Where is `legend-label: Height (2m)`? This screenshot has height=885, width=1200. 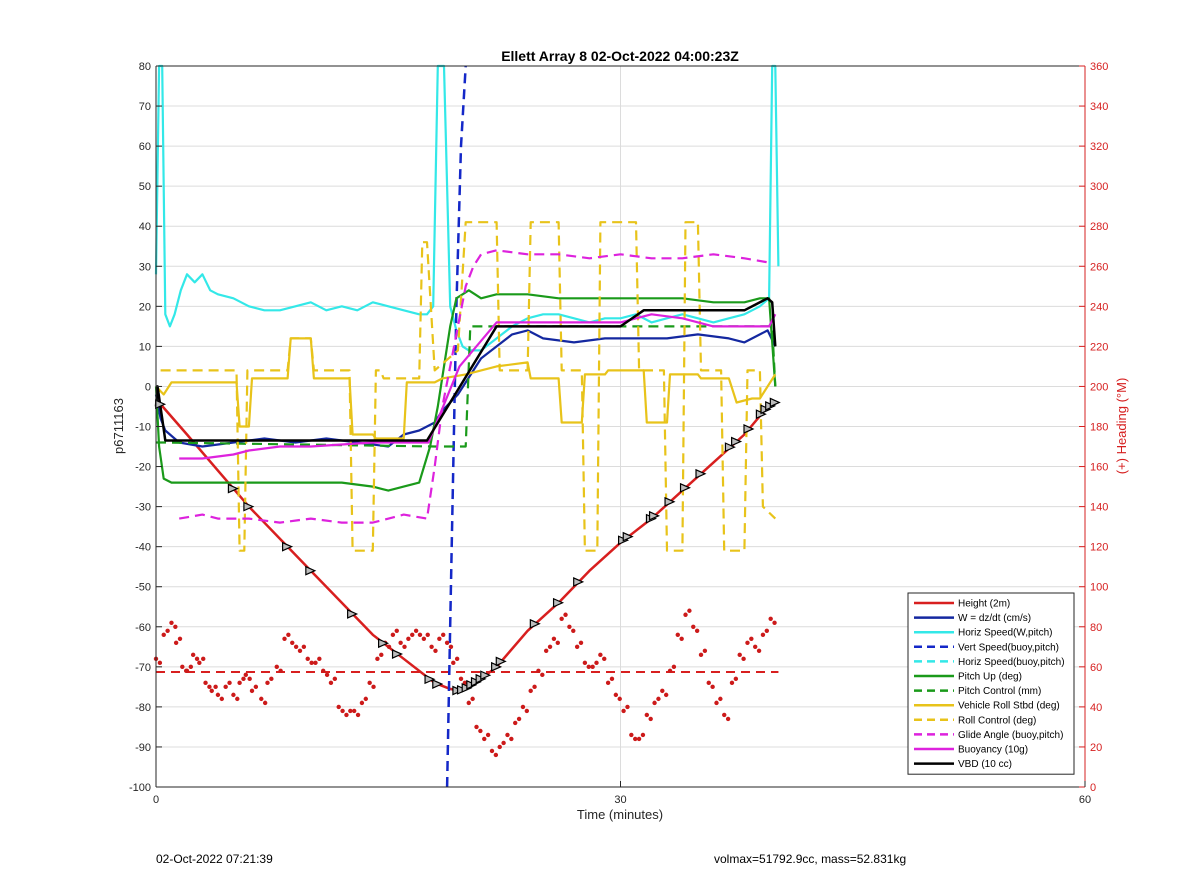
legend-label: Height (2m) is located at coordinates (984, 604).